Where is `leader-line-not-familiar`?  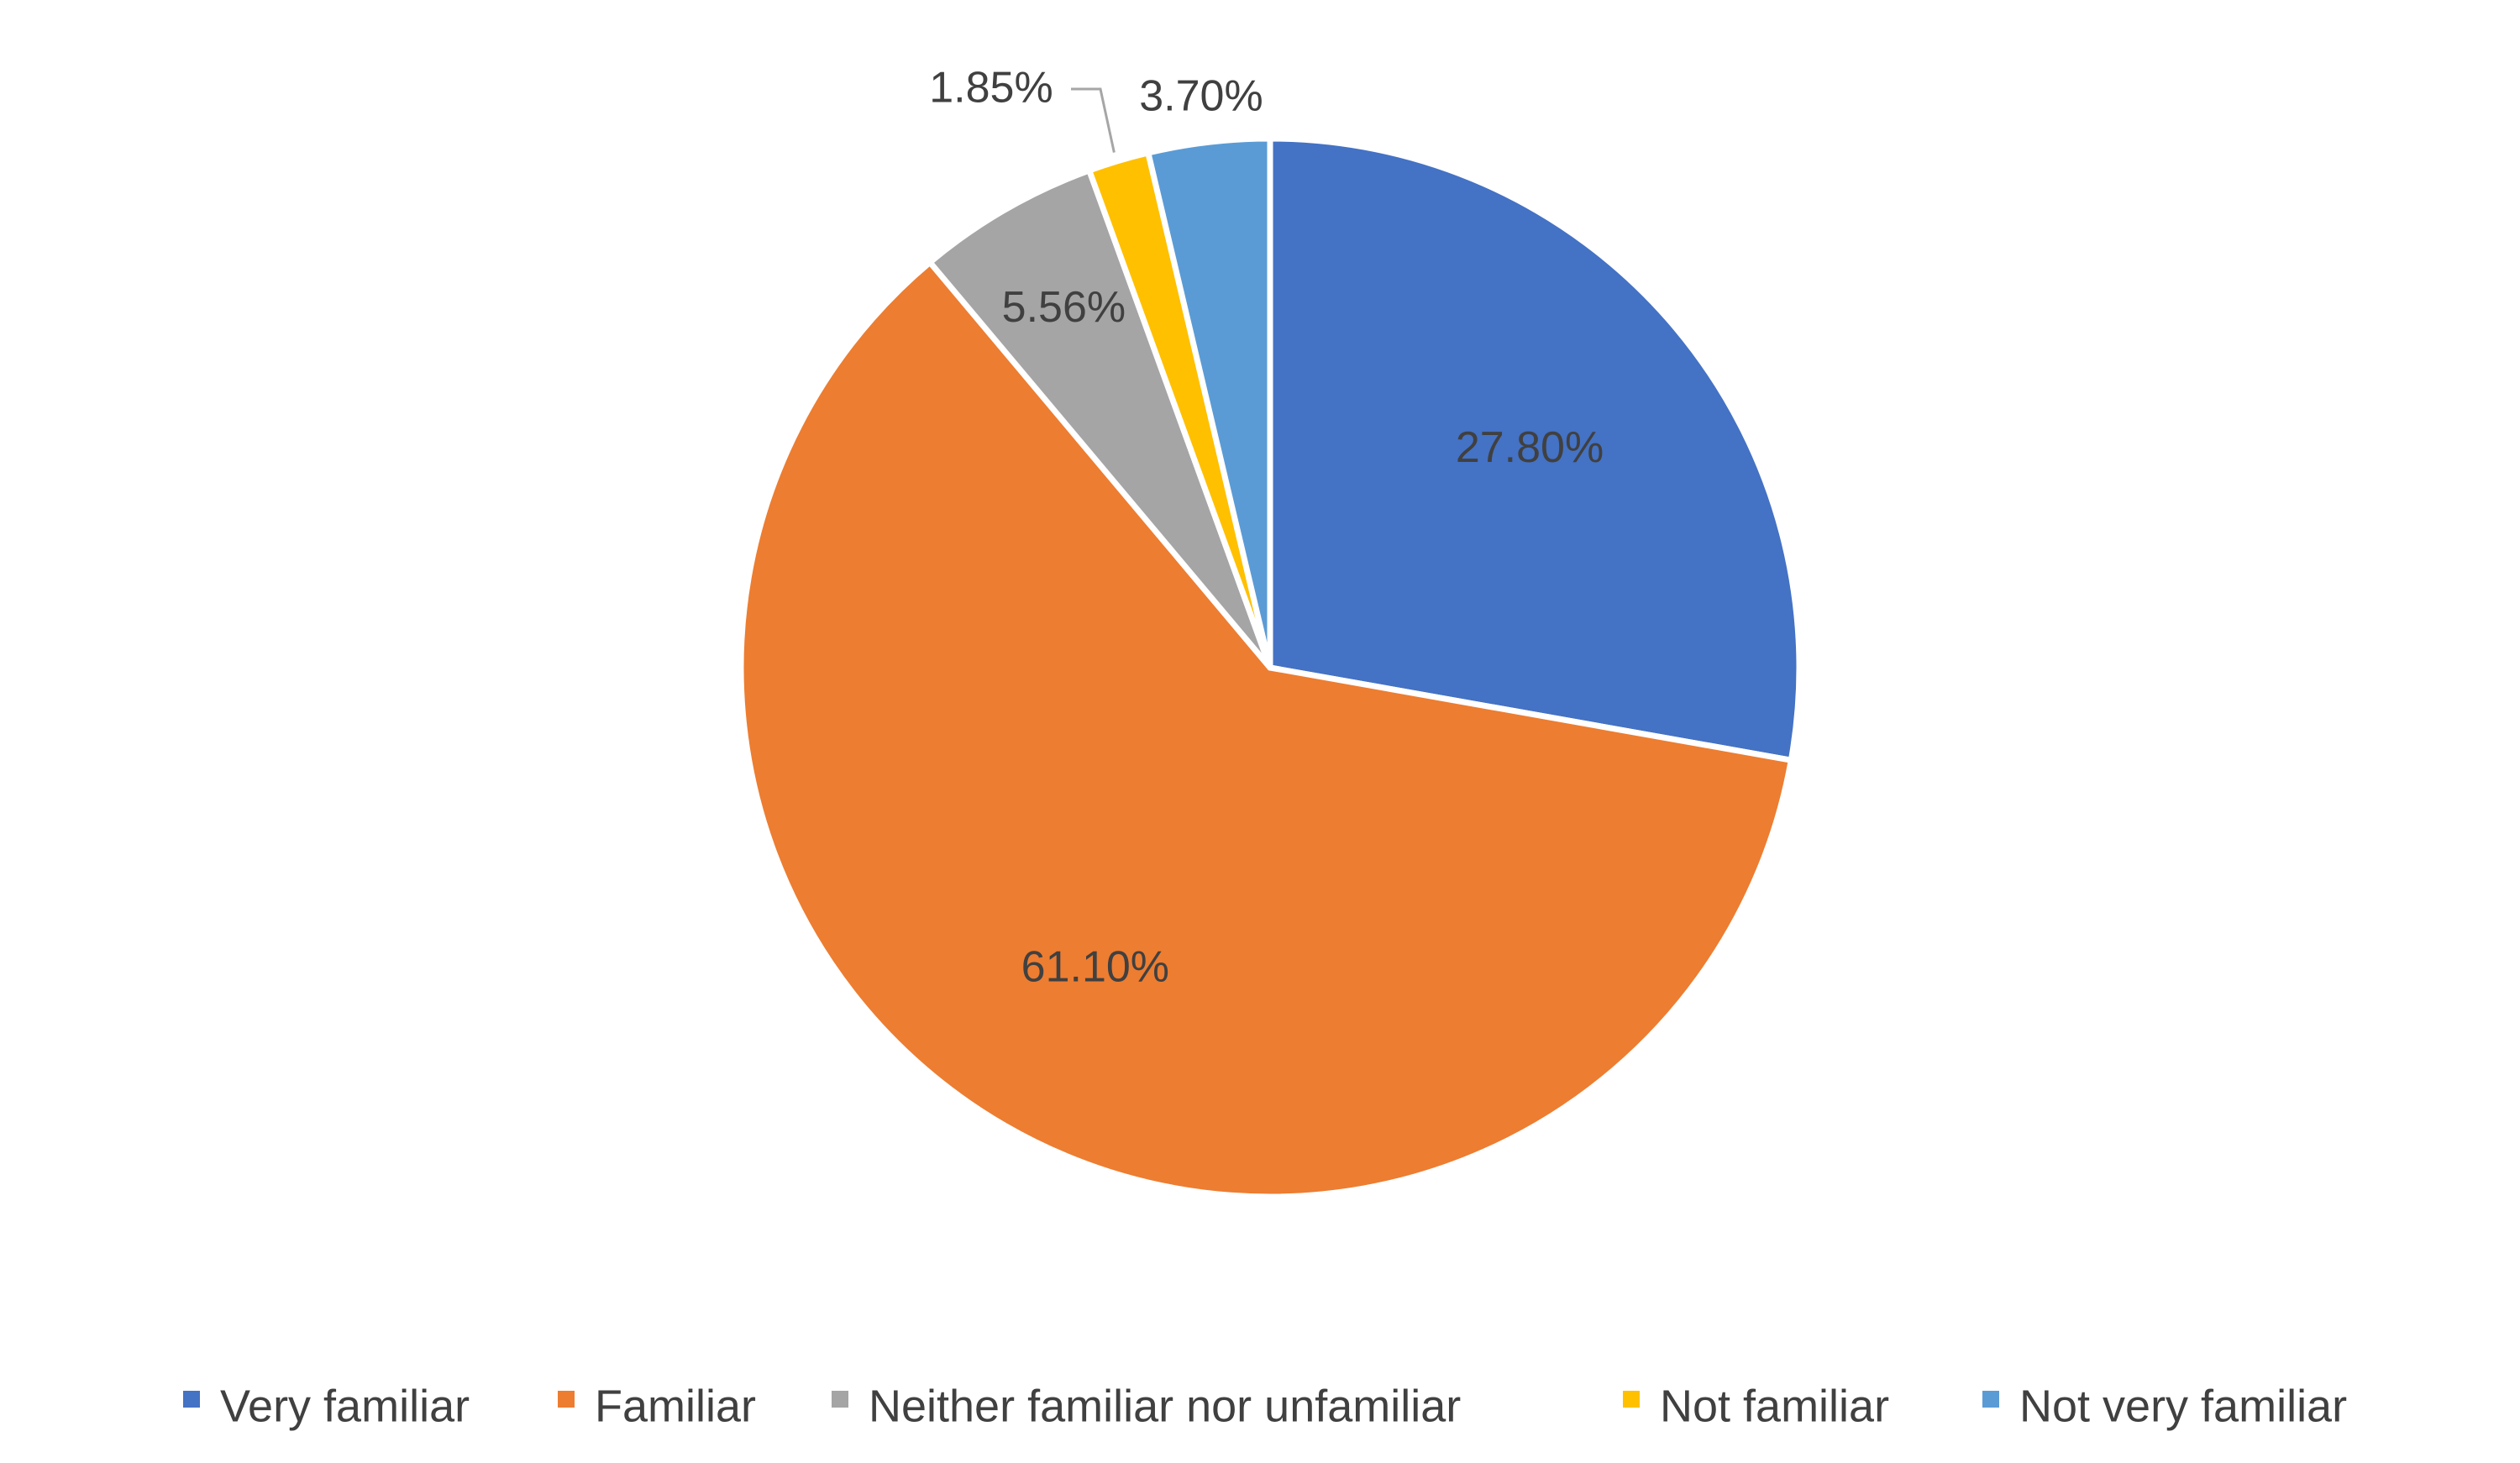 leader-line-not-familiar is located at coordinates (1093, 120).